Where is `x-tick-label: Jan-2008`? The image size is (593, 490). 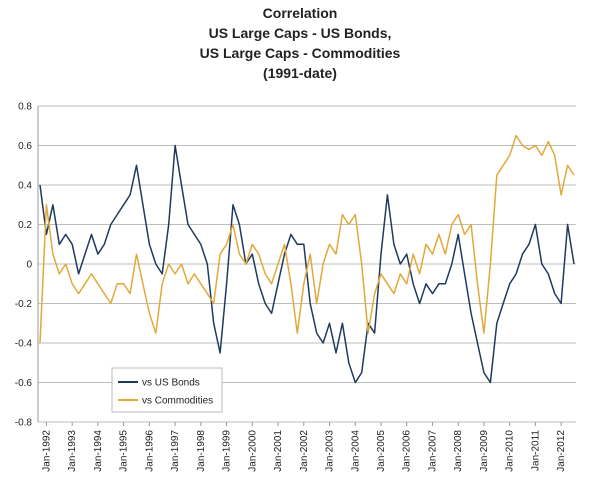
x-tick-label: Jan-2008 is located at coordinates (458, 451).